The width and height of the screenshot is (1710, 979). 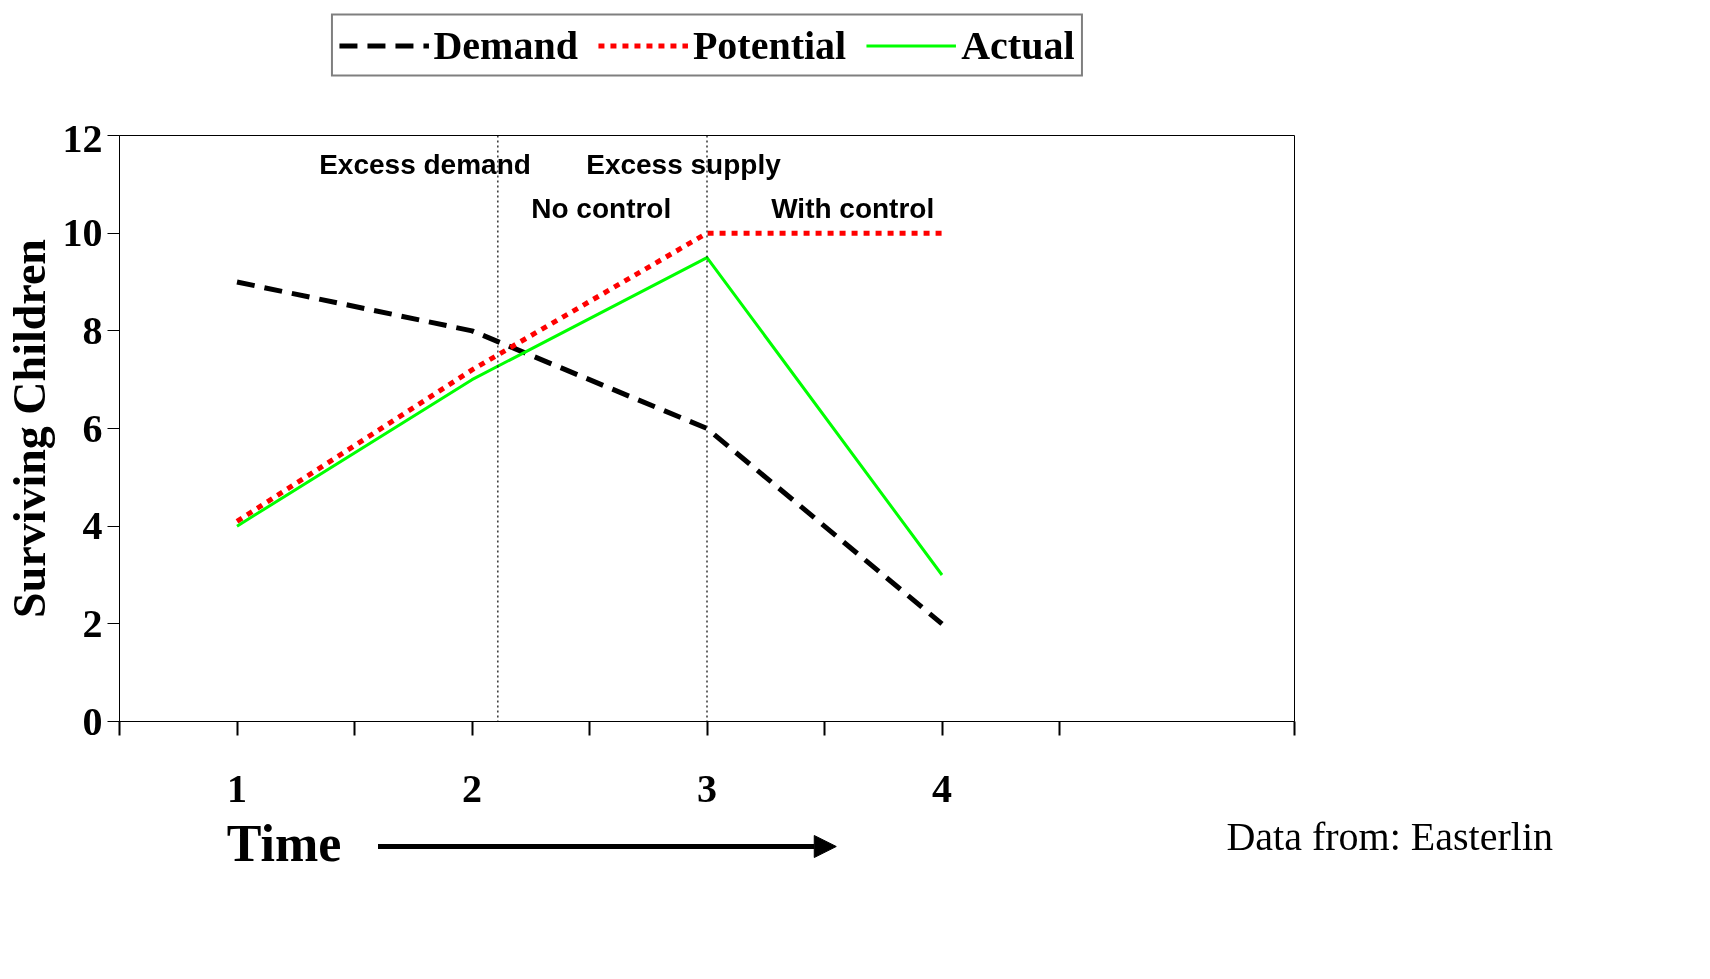 I want to click on annotation: With control, so click(x=853, y=209).